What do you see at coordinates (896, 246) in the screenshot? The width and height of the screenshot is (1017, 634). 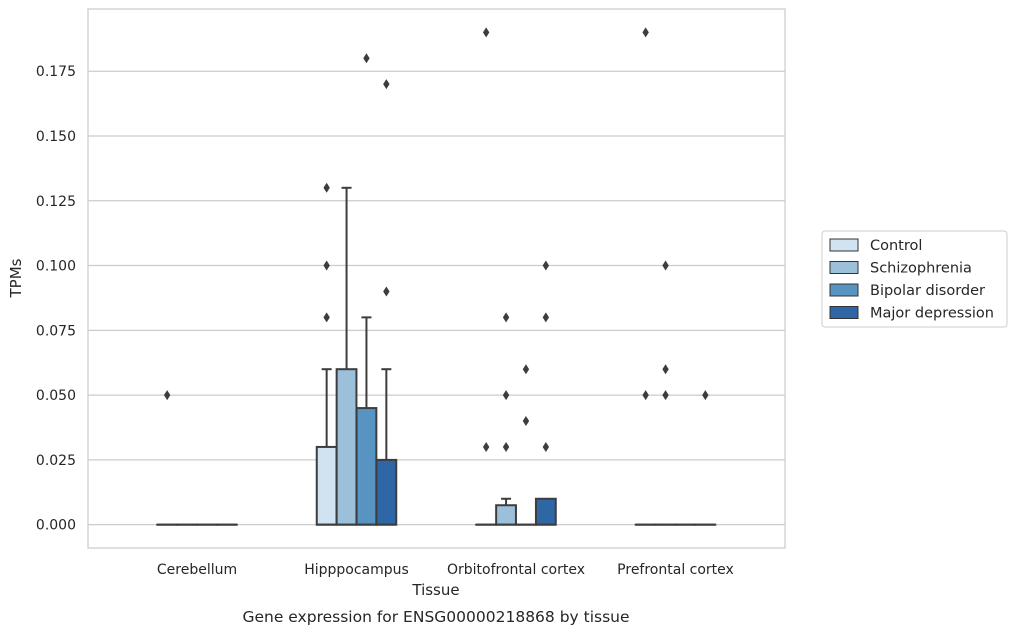 I see `legend-label: Control` at bounding box center [896, 246].